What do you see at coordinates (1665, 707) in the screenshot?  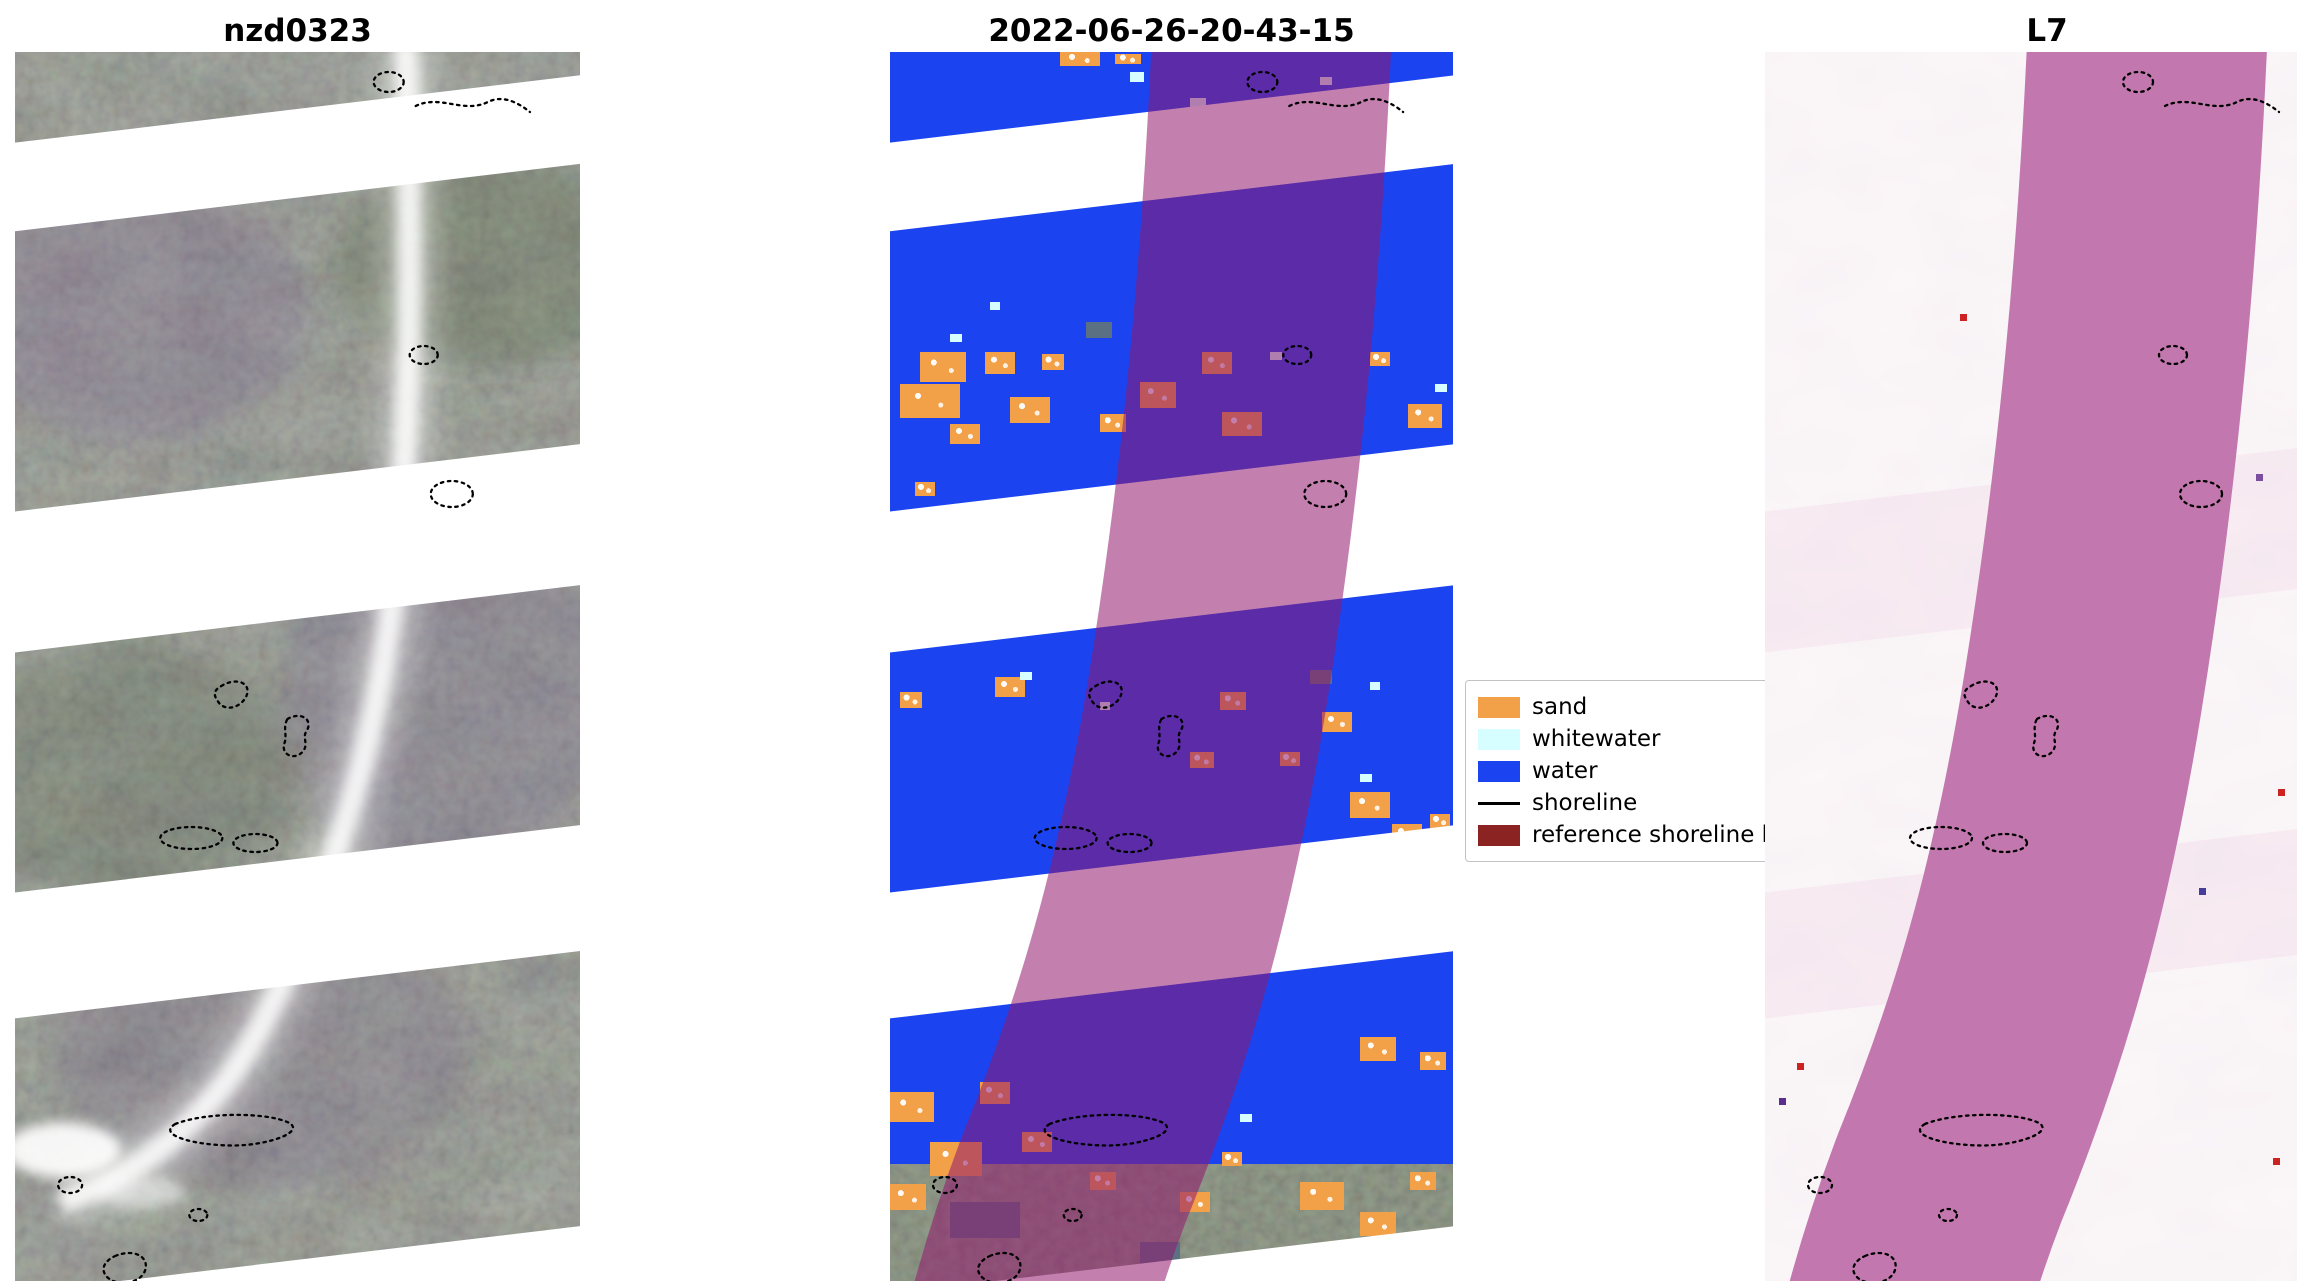 I see `legend-item: sand` at bounding box center [1665, 707].